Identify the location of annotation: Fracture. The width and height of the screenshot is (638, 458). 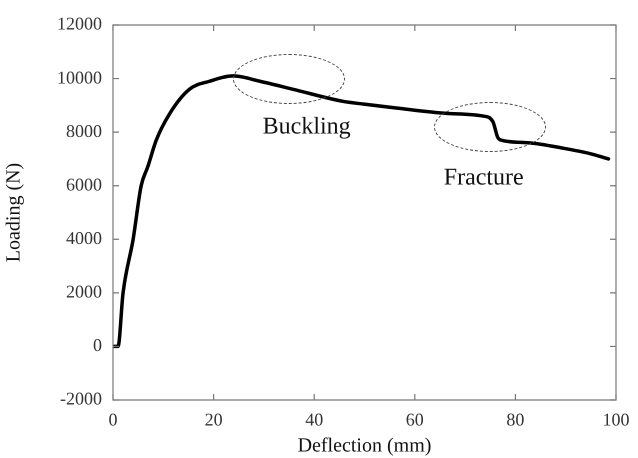
(484, 177).